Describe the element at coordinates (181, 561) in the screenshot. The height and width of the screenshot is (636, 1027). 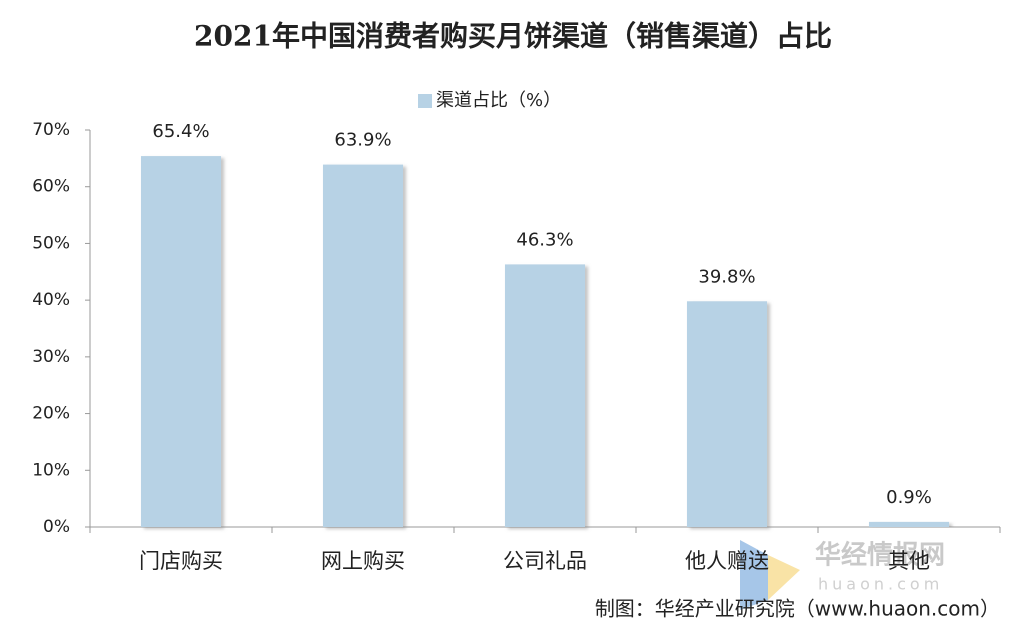
I see `x-tick-label: 门店购买` at that location.